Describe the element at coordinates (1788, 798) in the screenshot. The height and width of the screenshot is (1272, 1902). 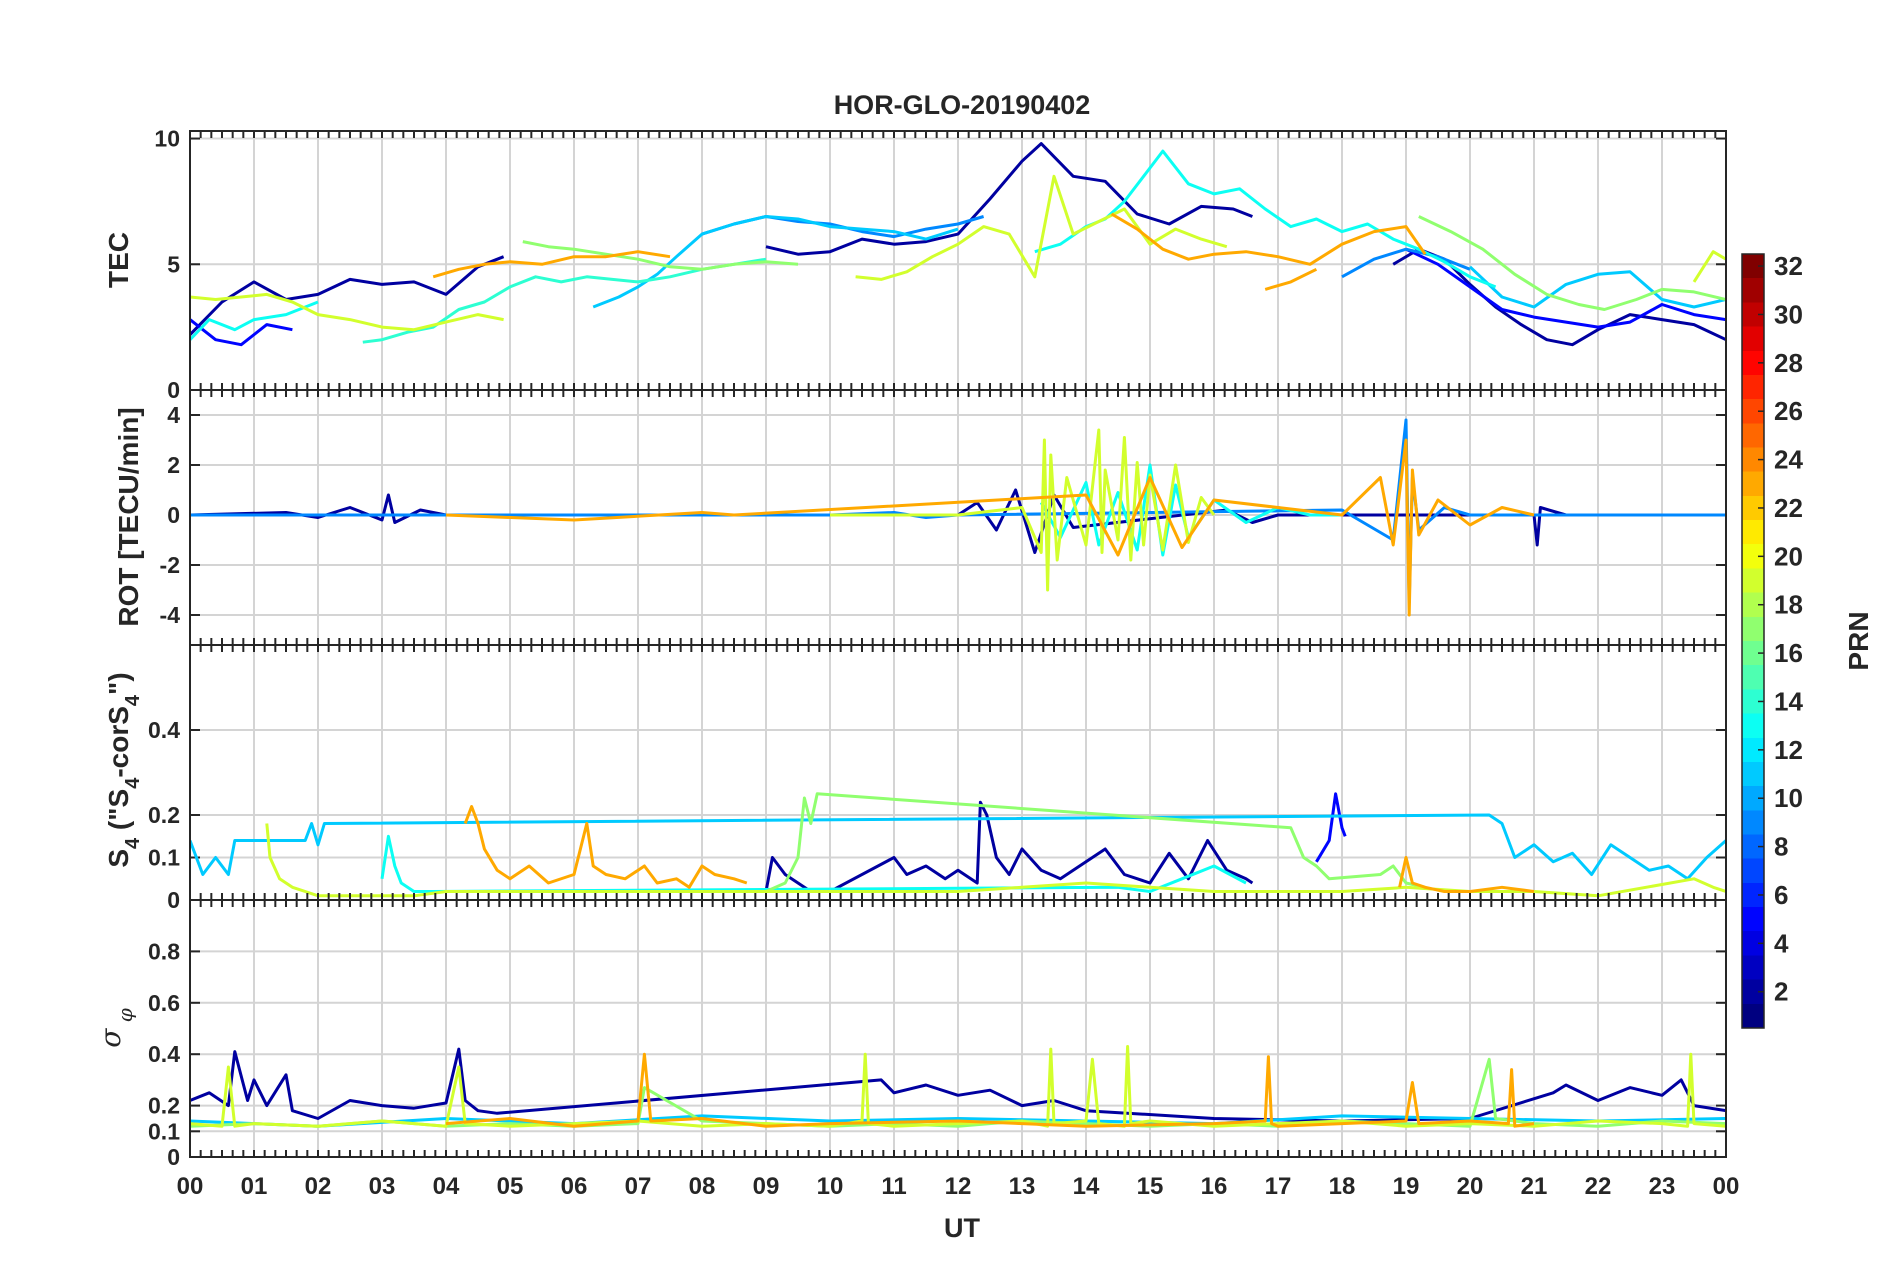
I see `colorbar-tick-label: 10` at that location.